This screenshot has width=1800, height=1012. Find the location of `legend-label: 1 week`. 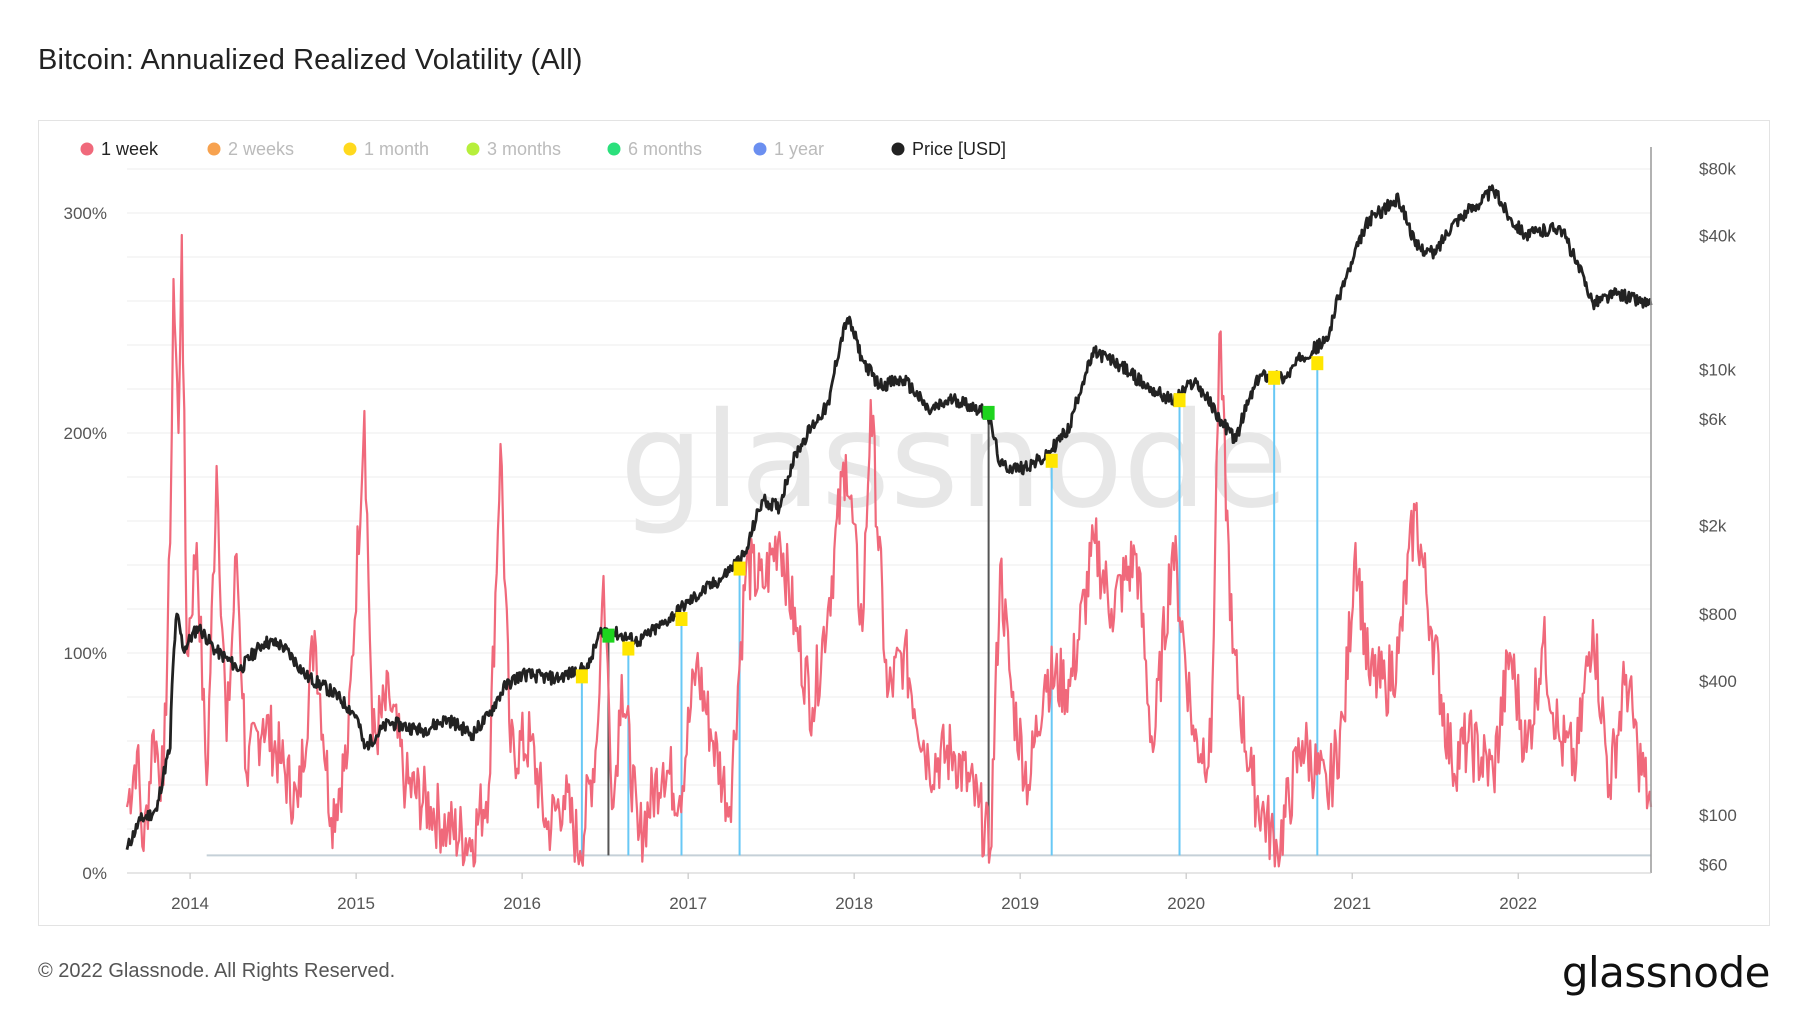

legend-label: 1 week is located at coordinates (130, 149).